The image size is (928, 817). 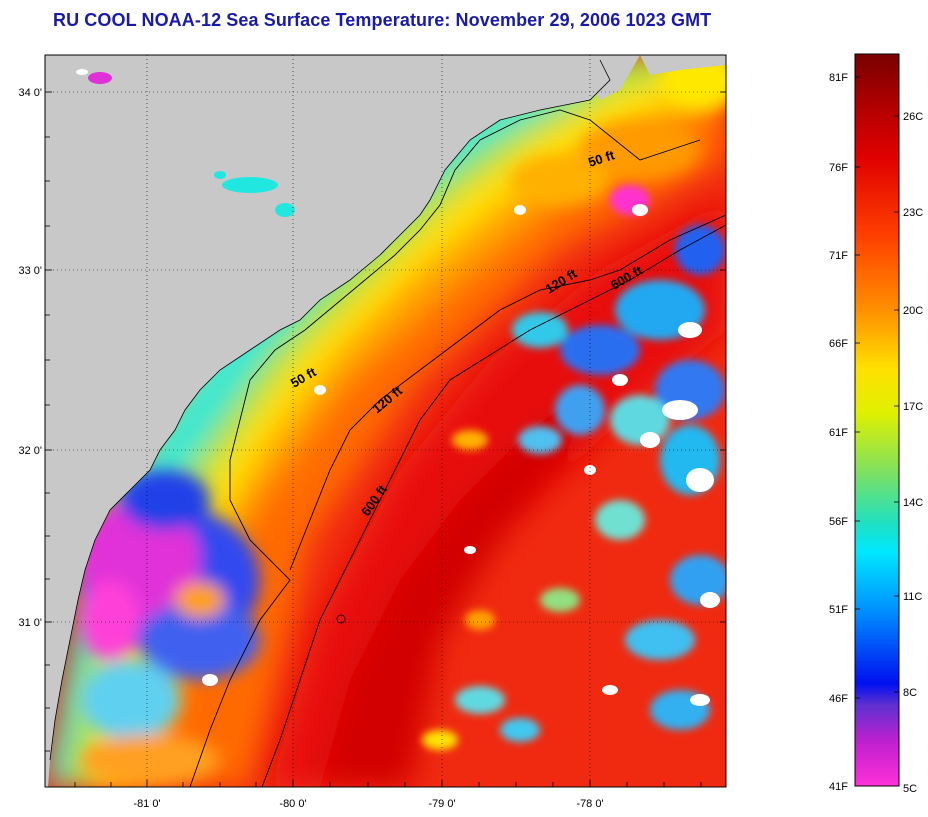 I want to click on cb-c-label: 8C, so click(x=910, y=693).